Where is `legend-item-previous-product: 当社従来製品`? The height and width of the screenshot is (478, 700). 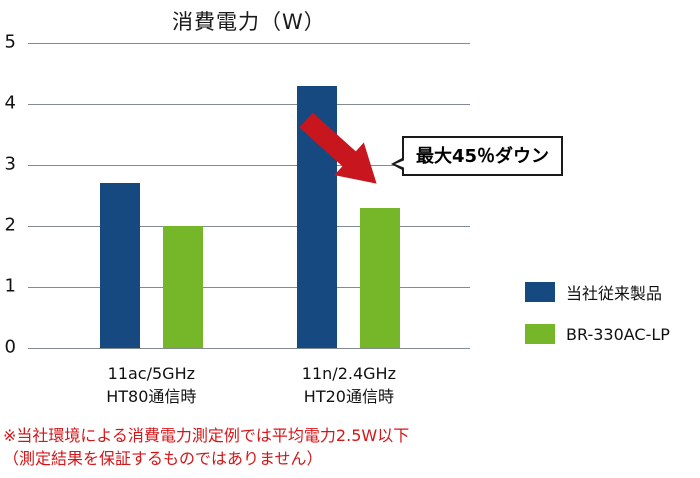
legend-item-previous-product: 当社従来製品 is located at coordinates (597, 292).